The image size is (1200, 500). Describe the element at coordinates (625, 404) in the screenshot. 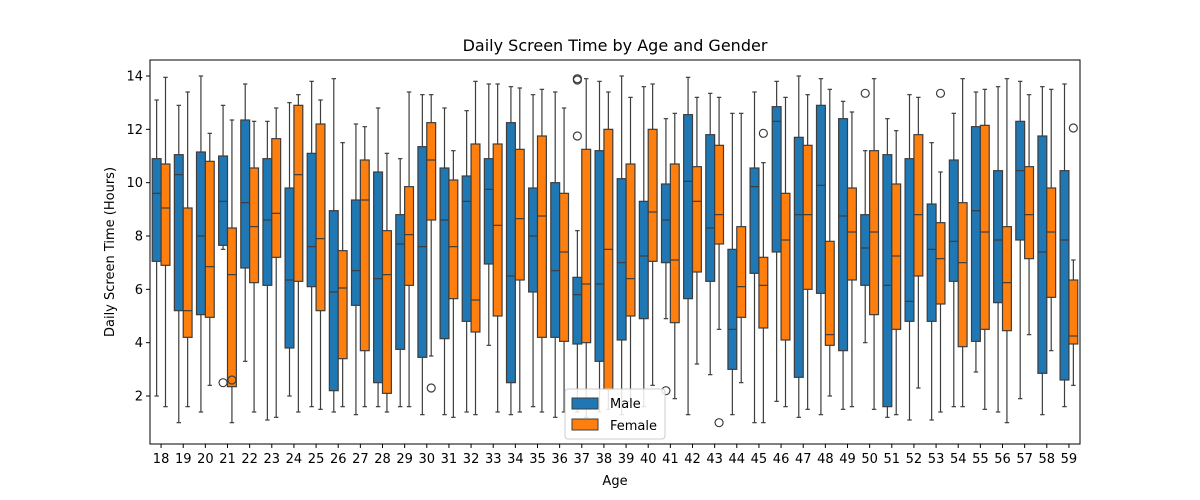

I see `legend-label-male: Male` at that location.